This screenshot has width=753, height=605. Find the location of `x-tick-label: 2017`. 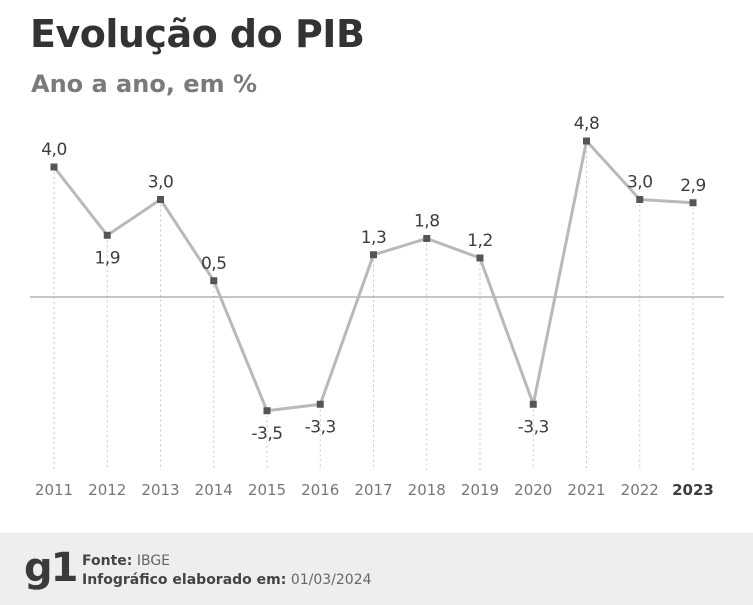

x-tick-label: 2017 is located at coordinates (373, 490).